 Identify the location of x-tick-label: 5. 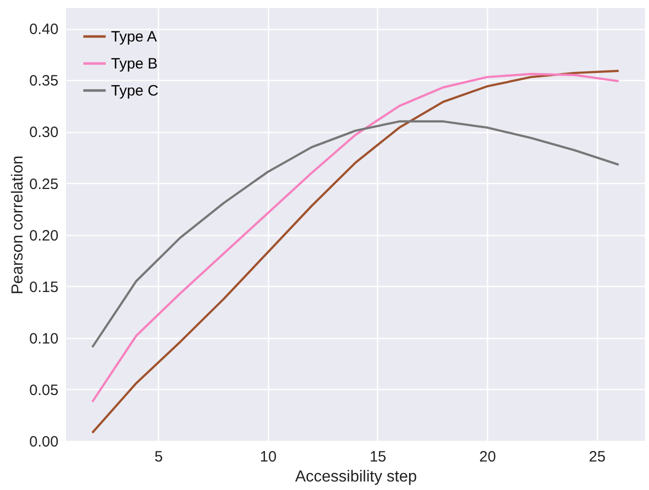
(158, 457).